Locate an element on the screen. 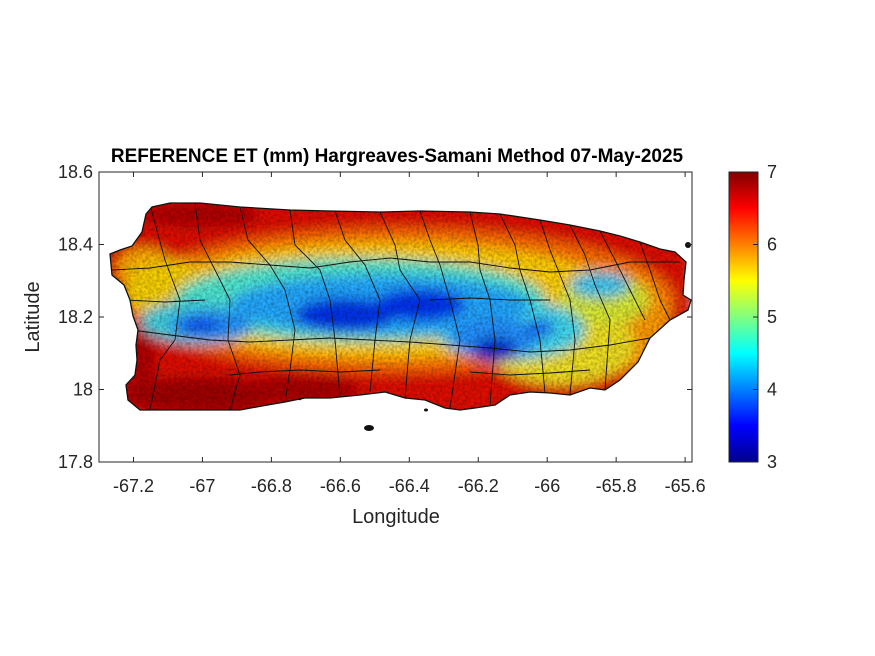  colorbar-tick-label: 4 is located at coordinates (772, 390).